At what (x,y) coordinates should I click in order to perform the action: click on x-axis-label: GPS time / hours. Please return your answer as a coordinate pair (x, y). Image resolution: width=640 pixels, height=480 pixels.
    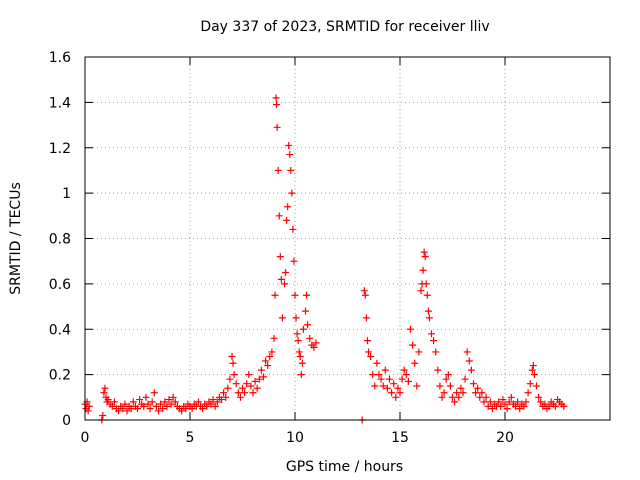
    Looking at the image, I should click on (344, 467).